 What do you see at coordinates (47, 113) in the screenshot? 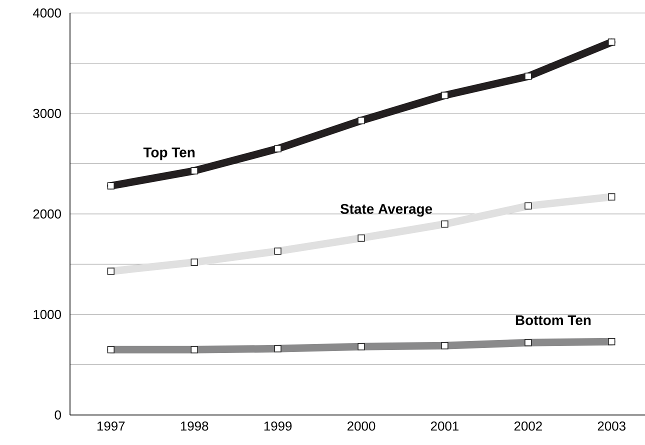
I see `y-tick-label: 3000` at bounding box center [47, 113].